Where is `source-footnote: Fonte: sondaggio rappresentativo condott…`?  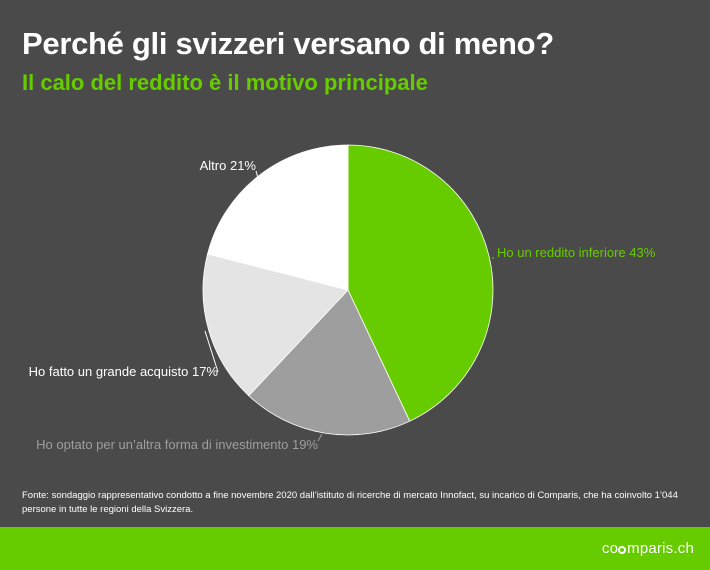 source-footnote: Fonte: sondaggio rappresentativo condott… is located at coordinates (350, 502).